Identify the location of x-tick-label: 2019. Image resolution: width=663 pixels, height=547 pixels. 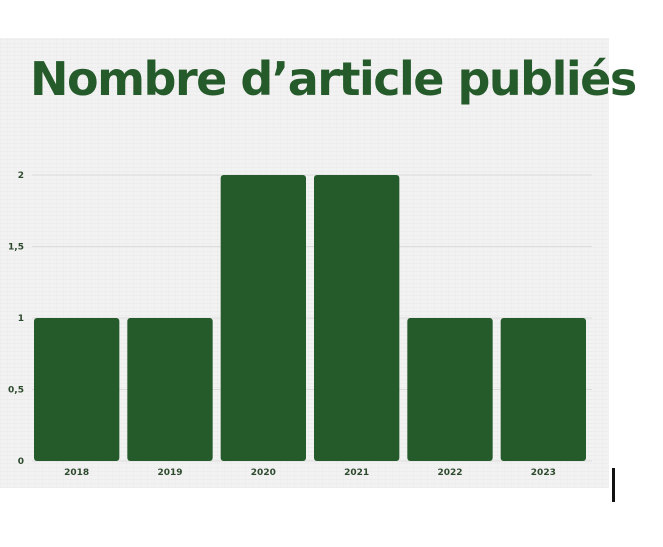
(169, 473).